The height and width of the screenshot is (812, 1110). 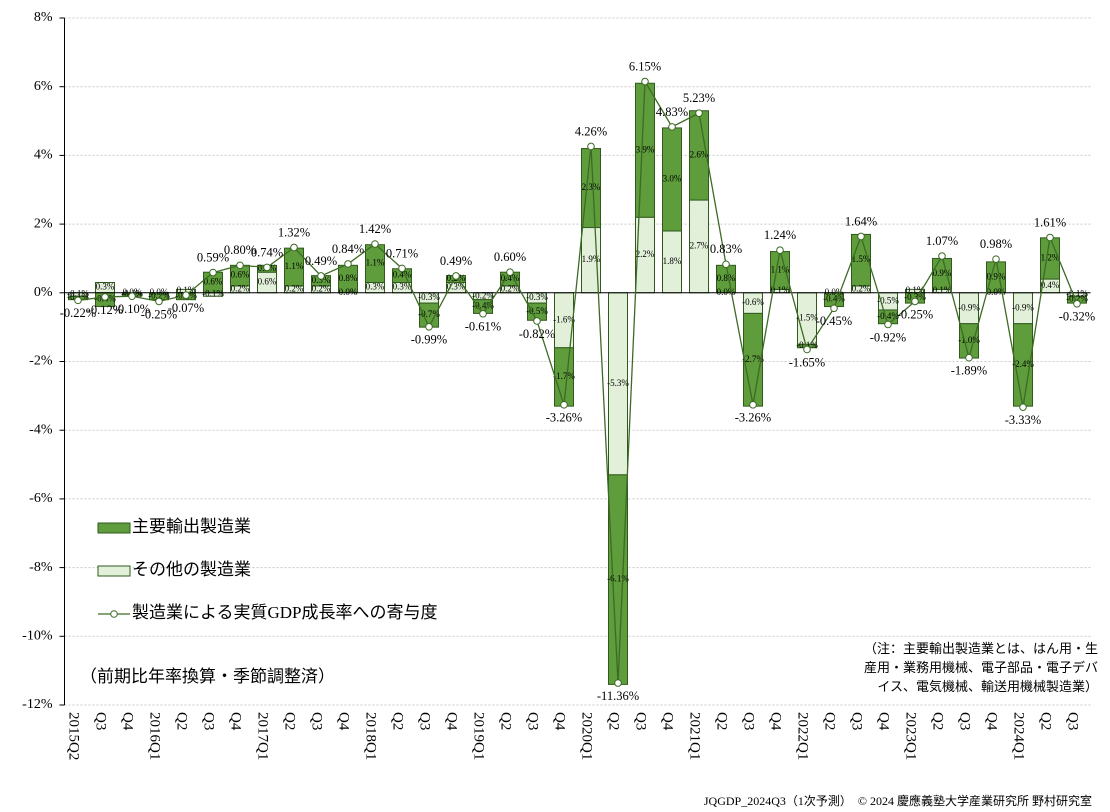 What do you see at coordinates (78, 313) in the screenshot?
I see `total-label: -0.22%` at bounding box center [78, 313].